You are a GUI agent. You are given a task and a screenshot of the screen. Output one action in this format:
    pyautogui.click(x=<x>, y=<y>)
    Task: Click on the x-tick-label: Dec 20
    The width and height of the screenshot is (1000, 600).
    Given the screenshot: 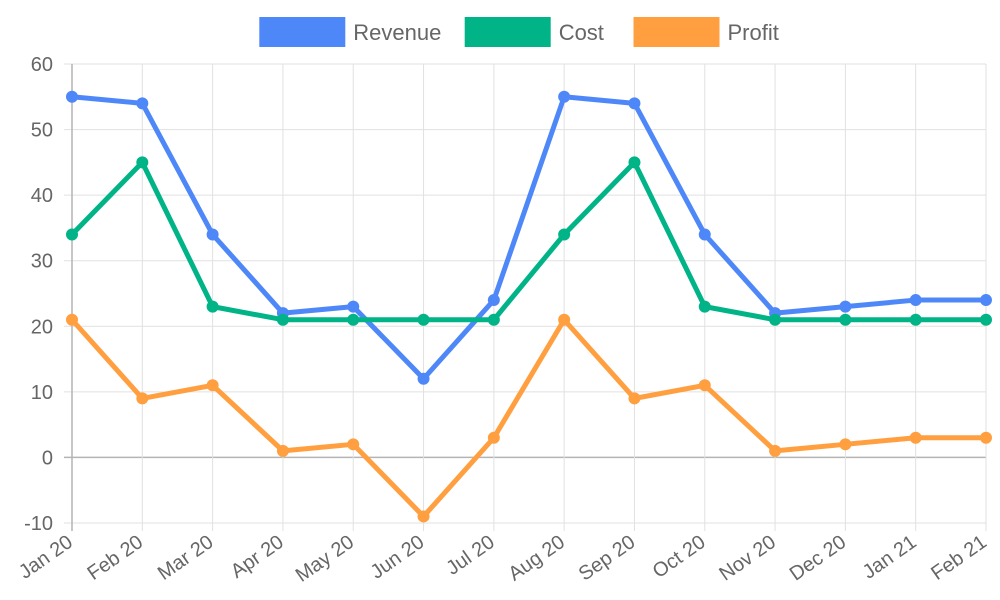 What is the action you would take?
    pyautogui.click(x=818, y=558)
    